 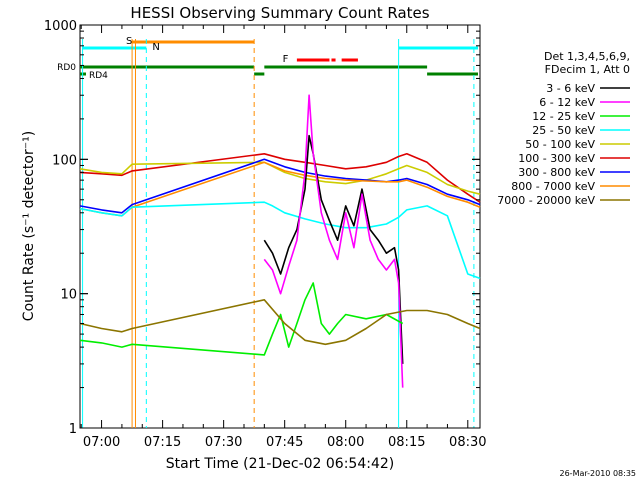 What do you see at coordinates (223, 442) in the screenshot?
I see `x-tick-label: 07:30` at bounding box center [223, 442].